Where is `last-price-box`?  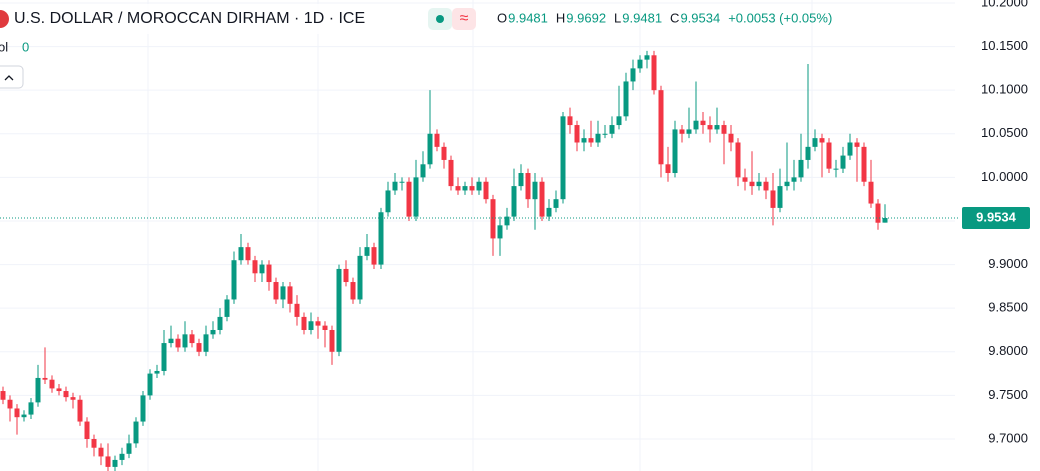
last-price-box is located at coordinates (996, 218).